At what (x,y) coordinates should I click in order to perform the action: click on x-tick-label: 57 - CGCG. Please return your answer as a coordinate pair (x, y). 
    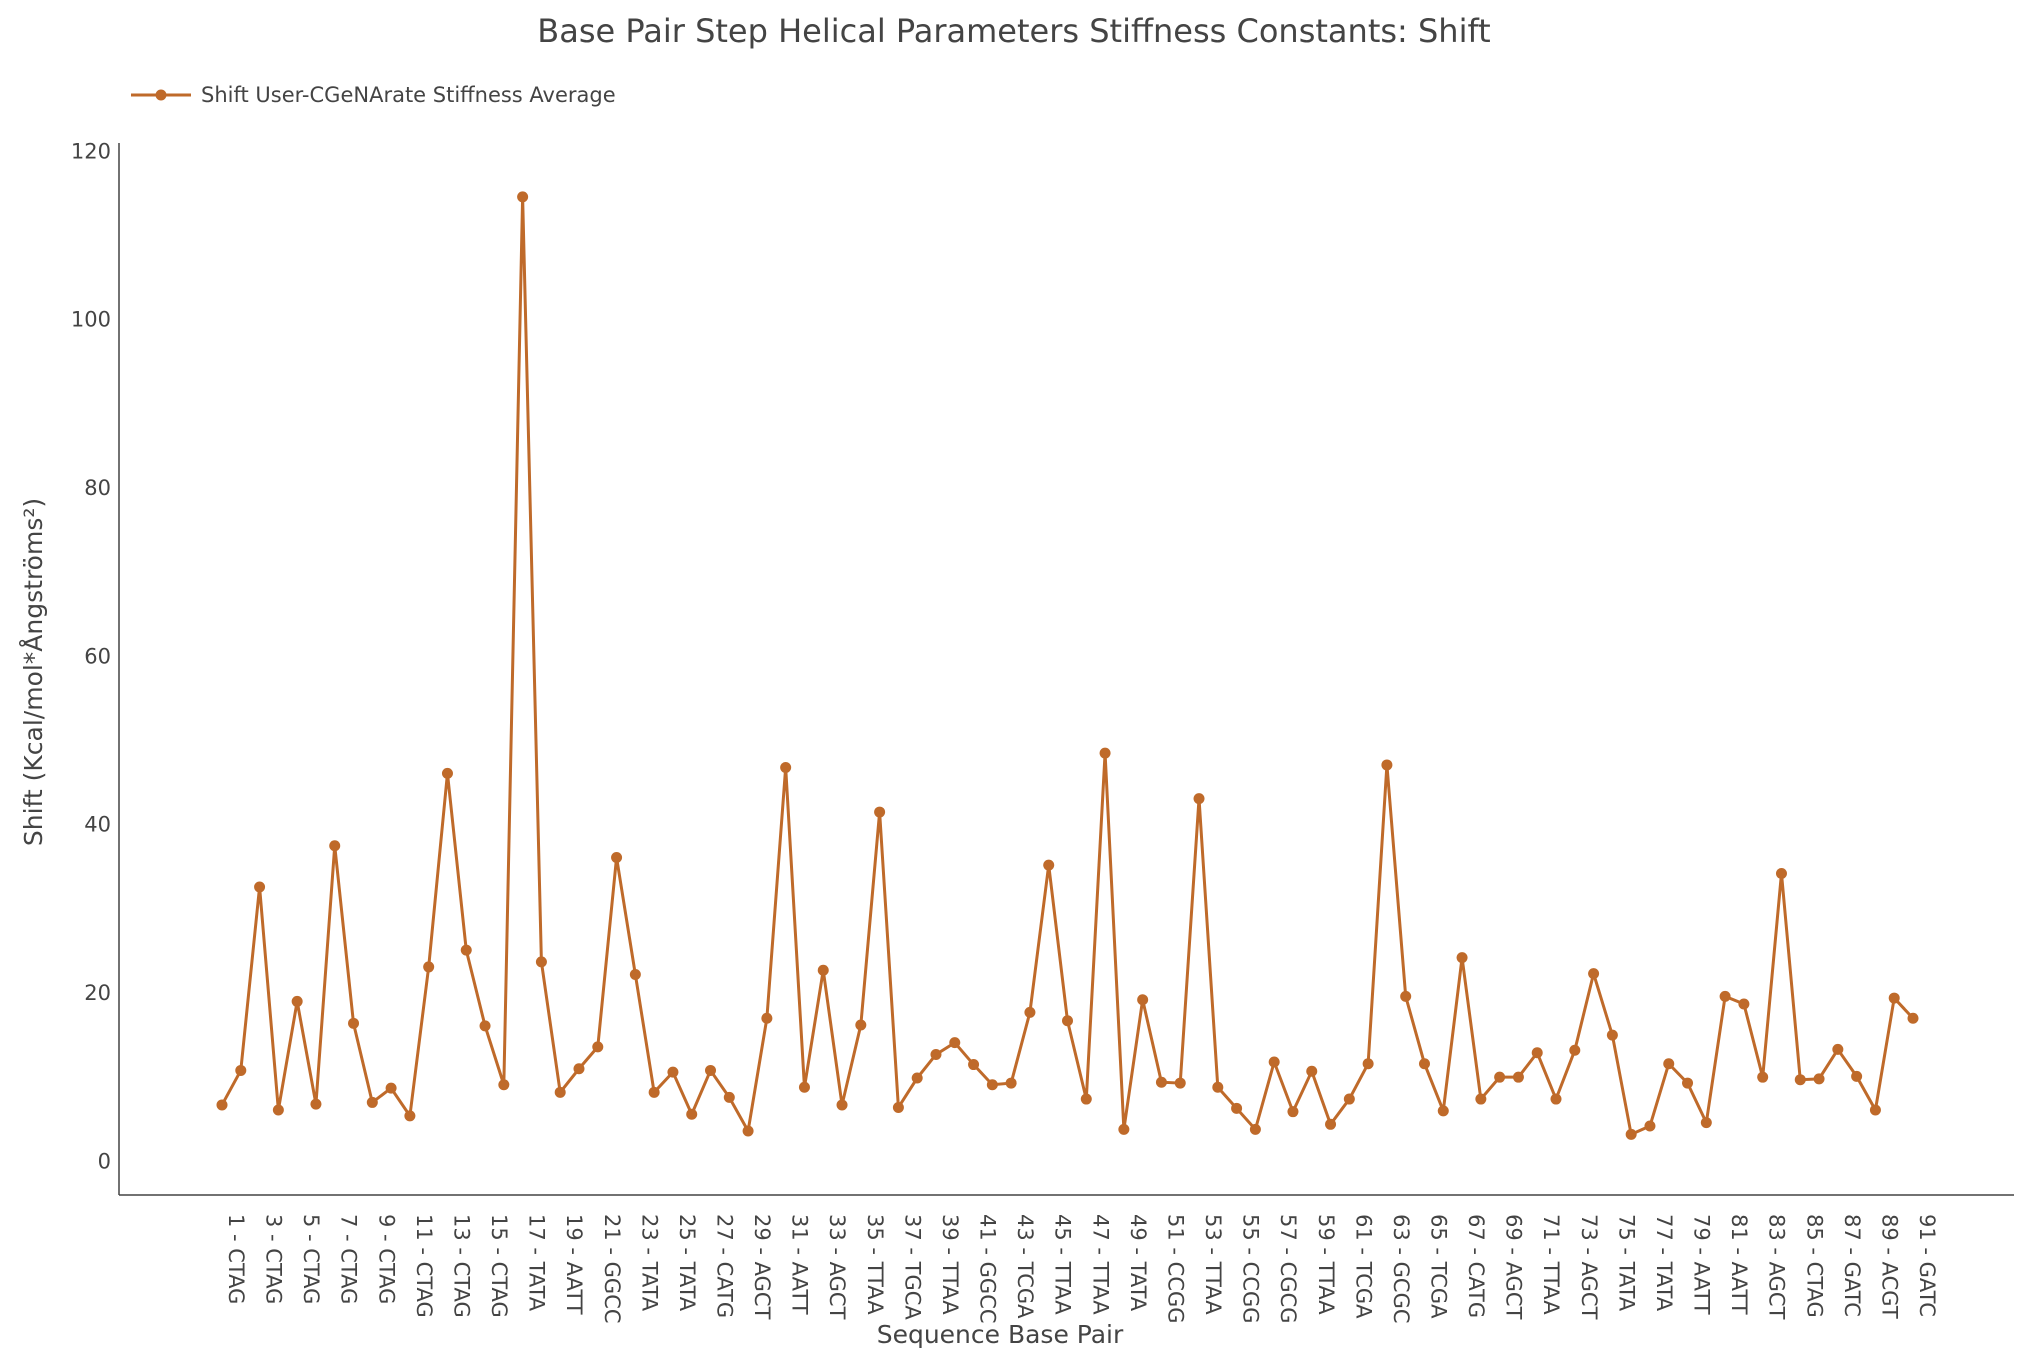
    Looking at the image, I should click on (1288, 1269).